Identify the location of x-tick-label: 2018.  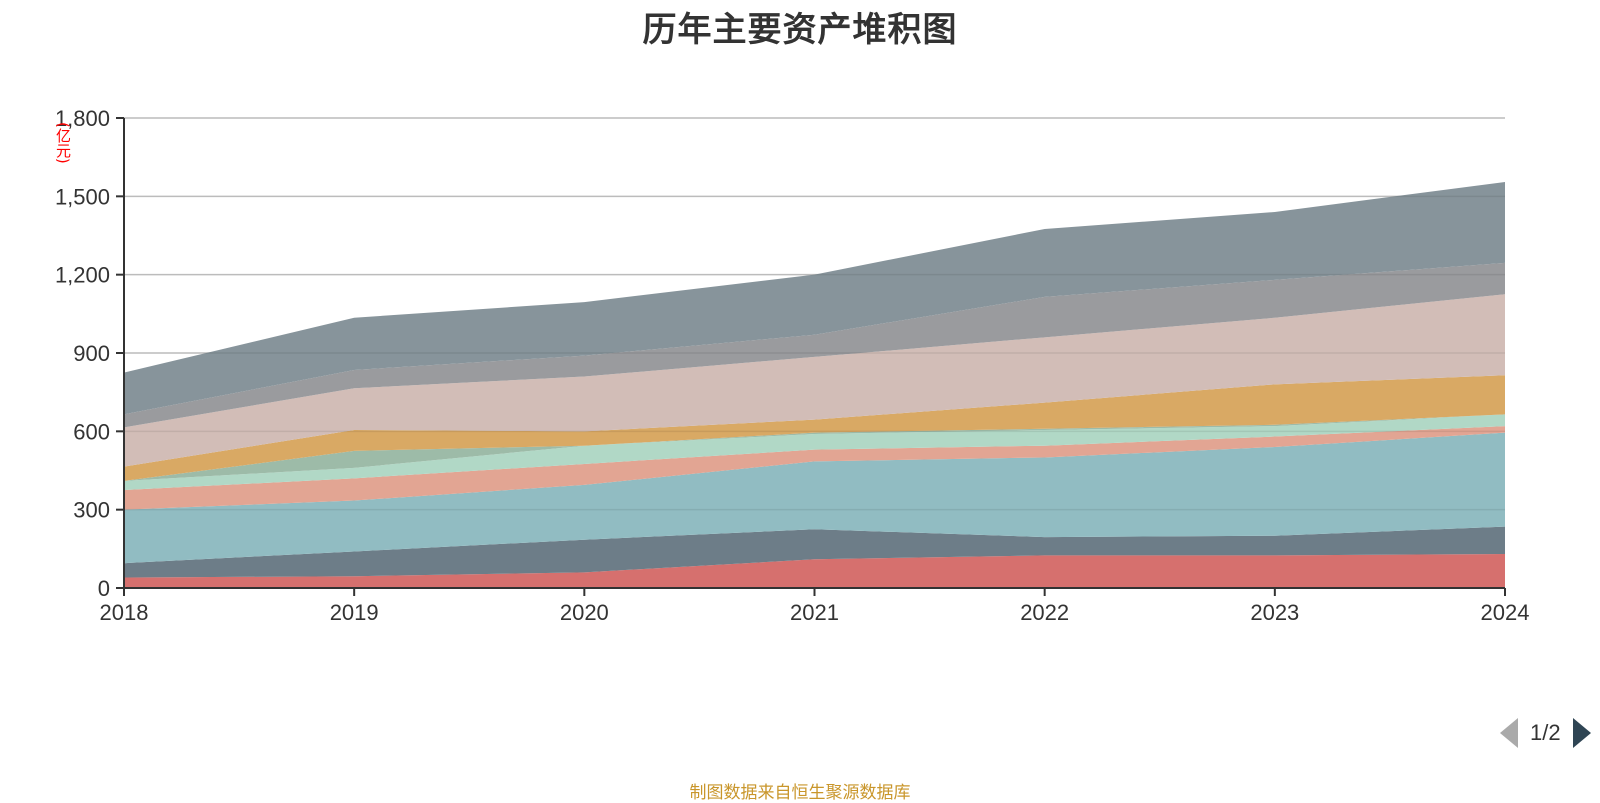
(124, 612).